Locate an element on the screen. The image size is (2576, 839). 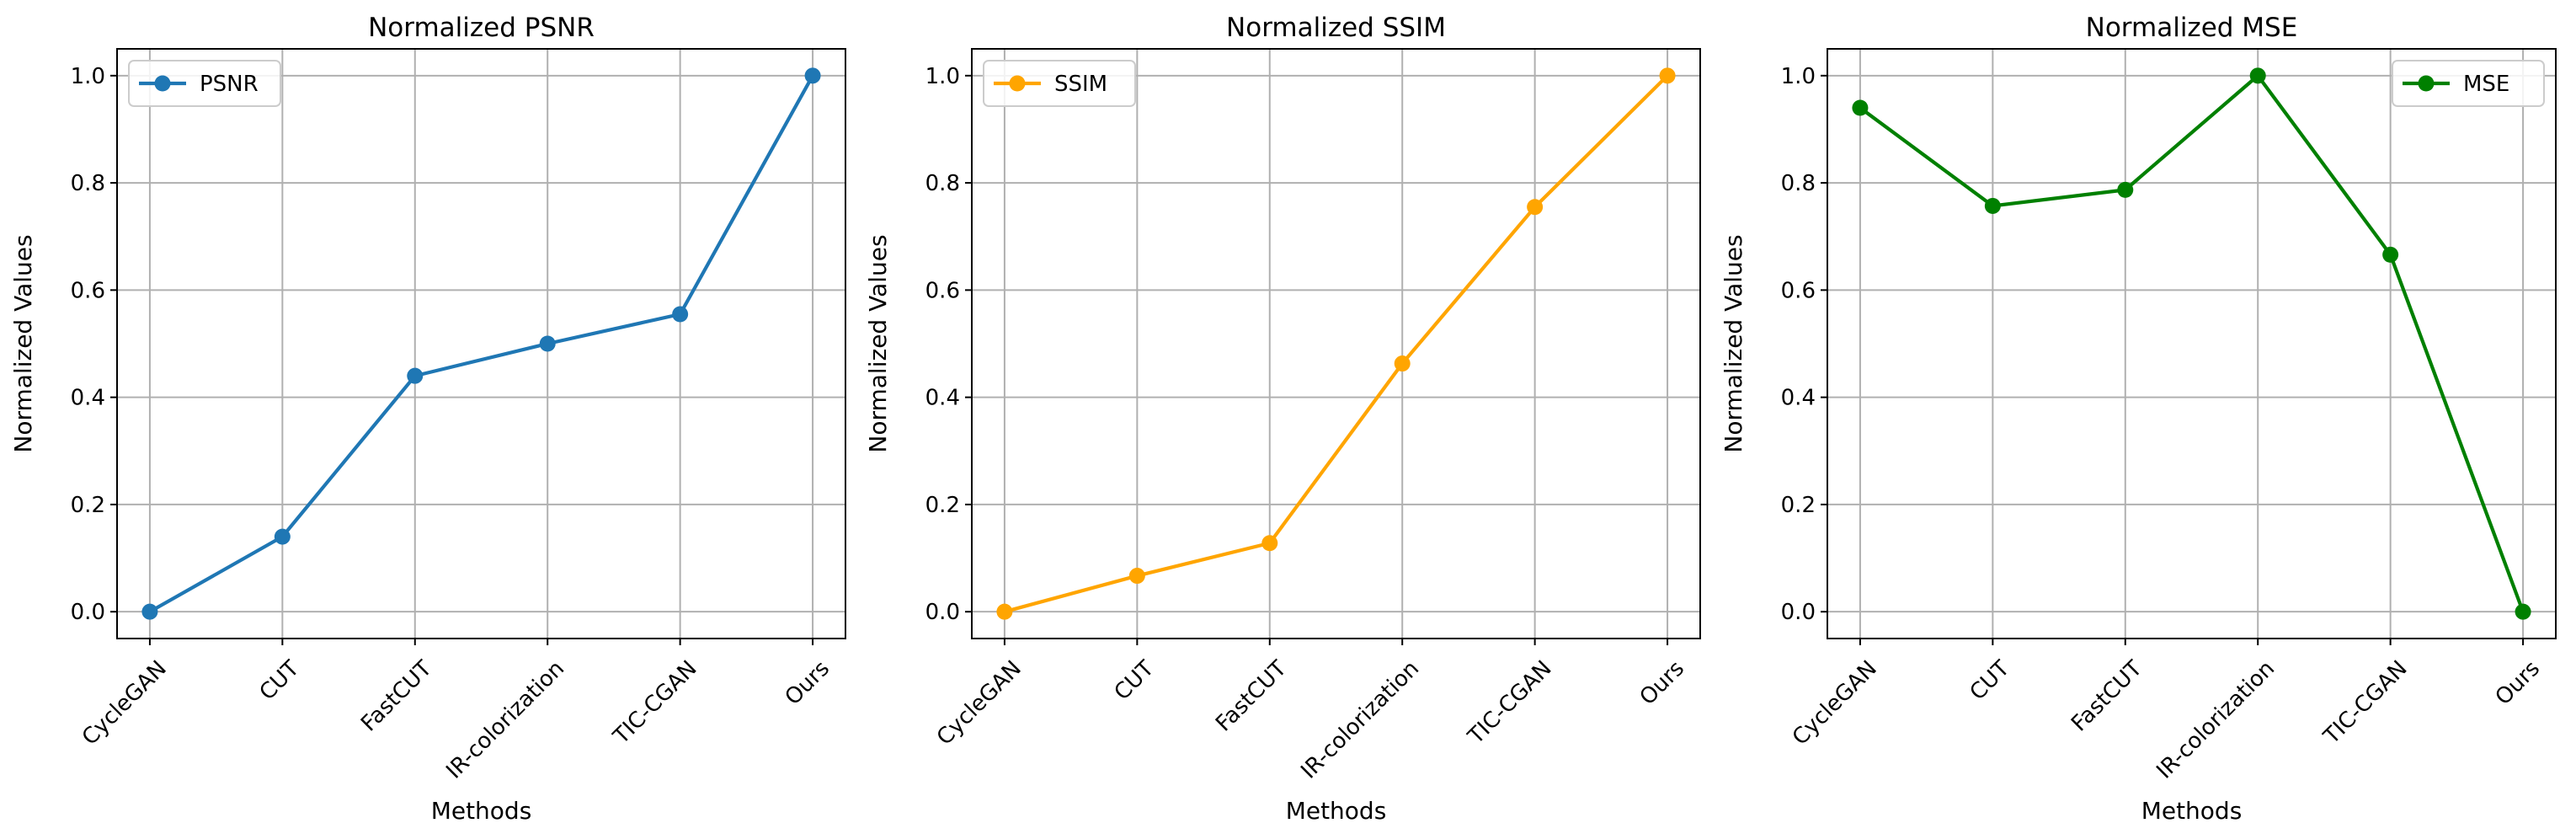
chart-title: Normalized MSE is located at coordinates (2192, 28).